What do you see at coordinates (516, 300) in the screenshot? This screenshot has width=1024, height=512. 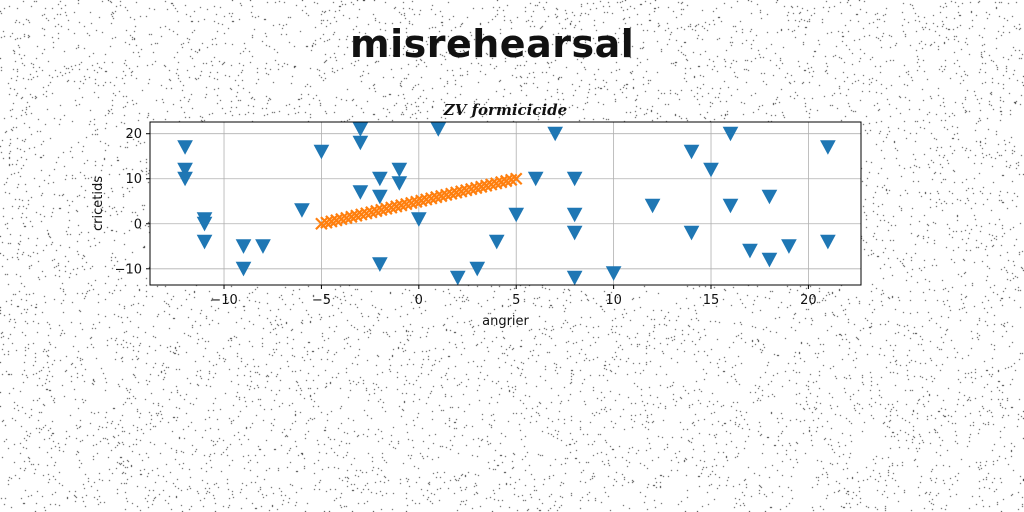 I see `x-tick-label: 5` at bounding box center [516, 300].